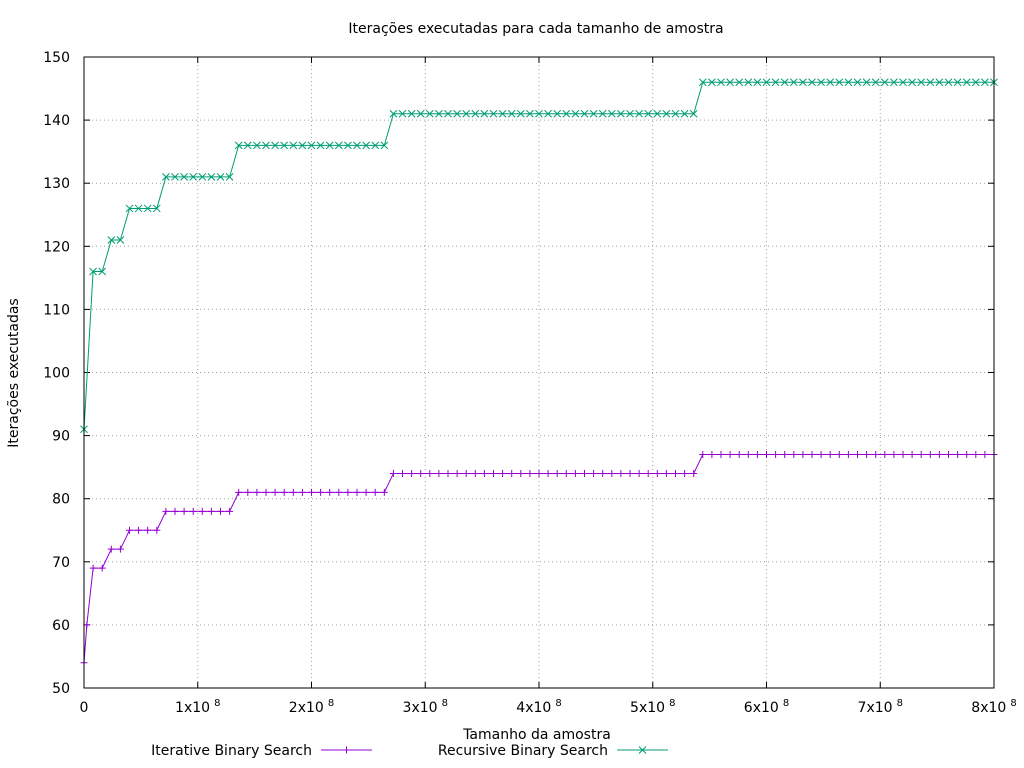 The image size is (1024, 768). I want to click on y-tick-label: 70, so click(61, 563).